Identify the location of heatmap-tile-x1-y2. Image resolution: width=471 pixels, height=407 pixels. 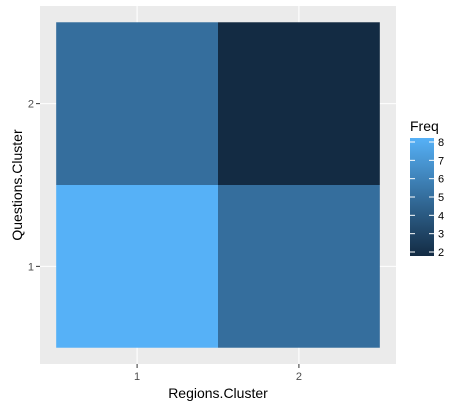
(137, 103).